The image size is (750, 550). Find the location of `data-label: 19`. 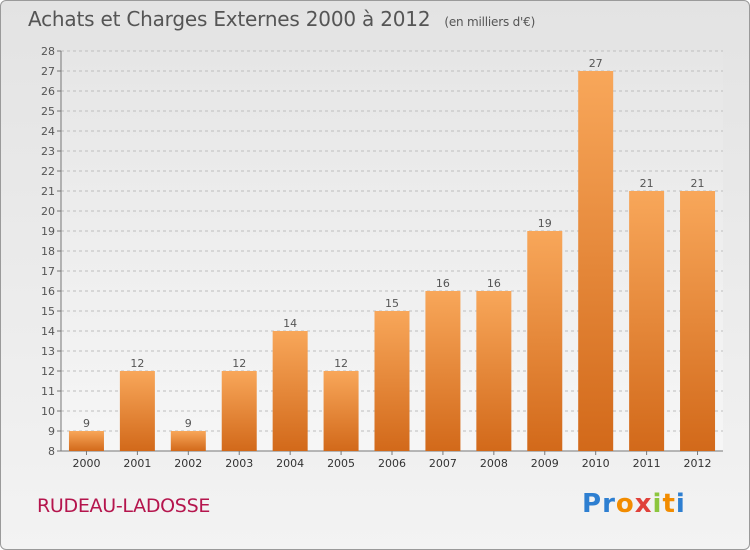

data-label: 19 is located at coordinates (545, 223).